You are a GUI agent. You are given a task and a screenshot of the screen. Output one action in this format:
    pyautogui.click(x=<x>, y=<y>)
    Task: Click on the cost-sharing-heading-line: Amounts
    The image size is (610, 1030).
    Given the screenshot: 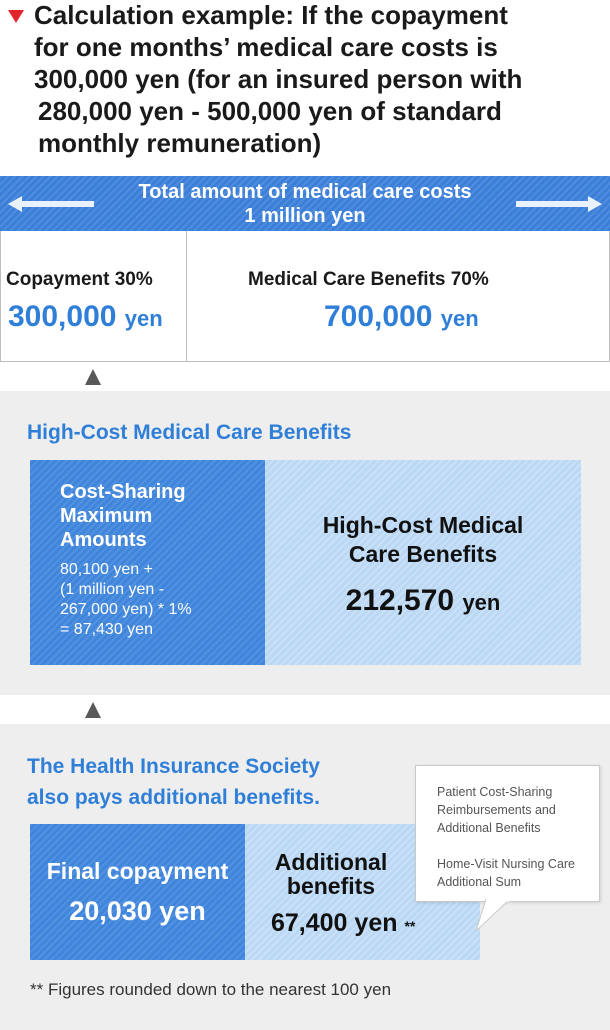 What is the action you would take?
    pyautogui.click(x=103, y=540)
    